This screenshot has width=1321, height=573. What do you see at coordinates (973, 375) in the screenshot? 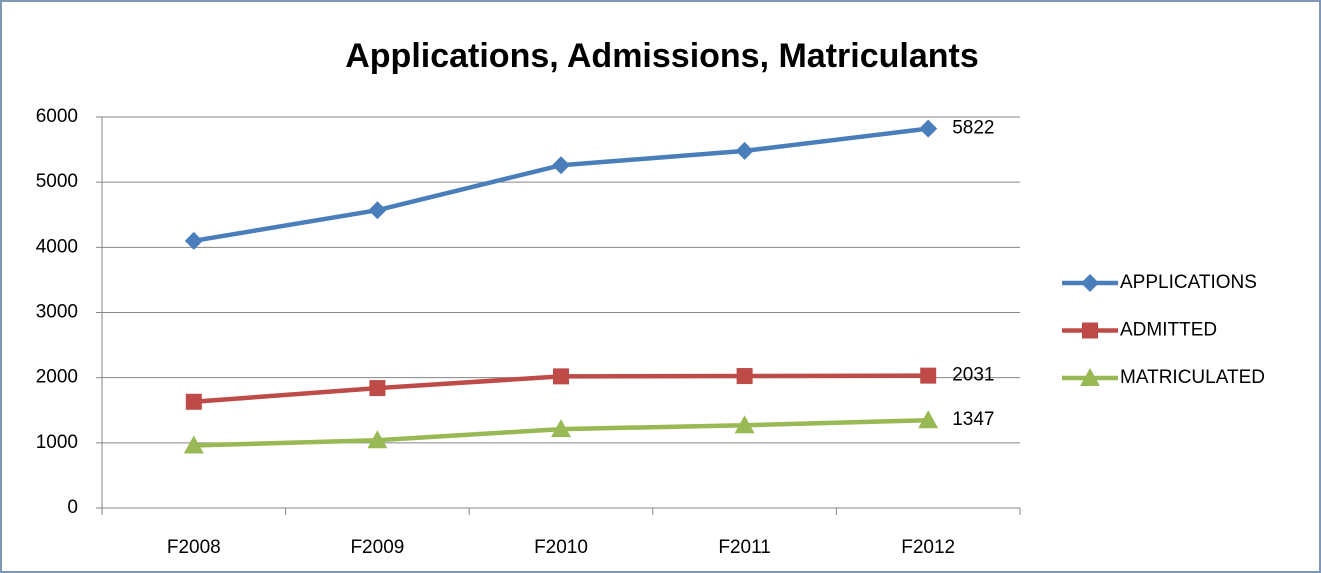
I see `data-label: 2031` at bounding box center [973, 375].